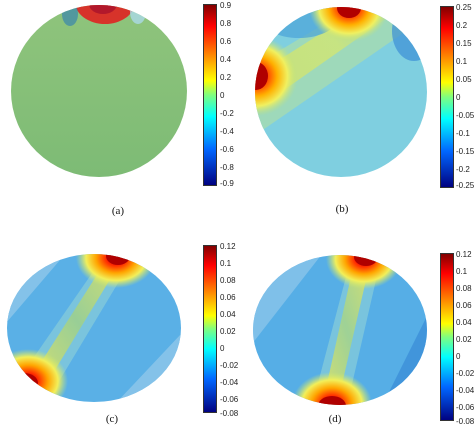 This screenshot has width=474, height=433. What do you see at coordinates (465, 115) in the screenshot?
I see `tick-label: -0.05` at bounding box center [465, 115].